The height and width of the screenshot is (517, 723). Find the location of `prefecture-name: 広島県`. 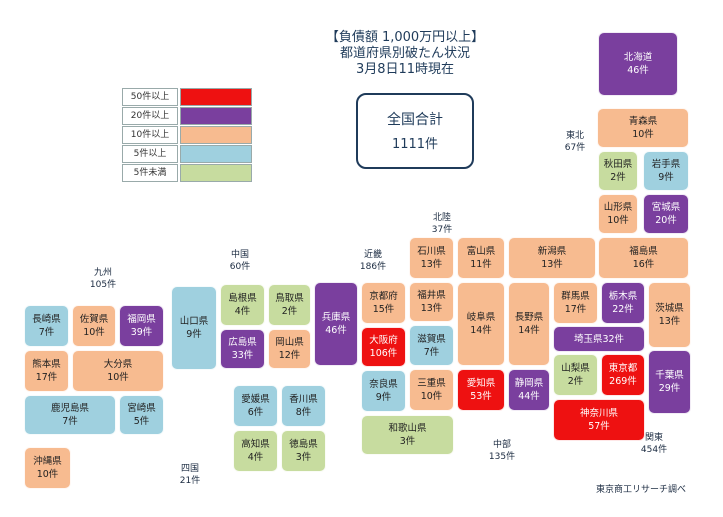

prefecture-name: 広島県 is located at coordinates (242, 342).